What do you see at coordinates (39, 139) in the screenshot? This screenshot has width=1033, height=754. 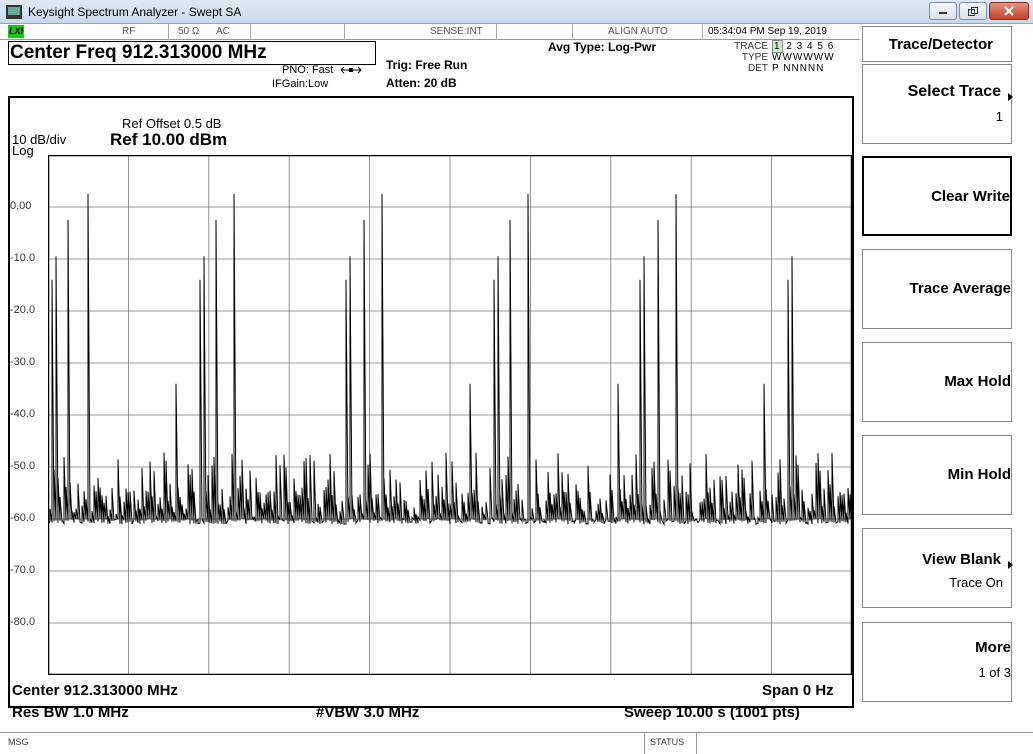 I see `scale-per-div: 10 dB/div` at bounding box center [39, 139].